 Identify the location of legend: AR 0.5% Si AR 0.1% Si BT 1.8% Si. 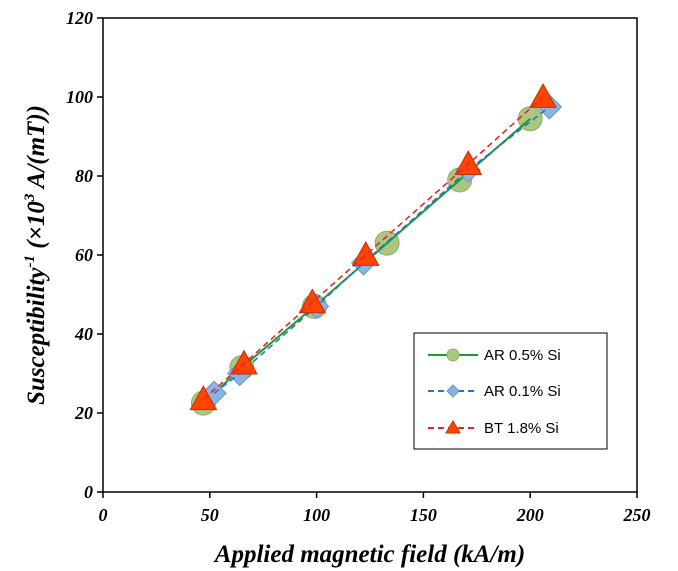
(510, 391).